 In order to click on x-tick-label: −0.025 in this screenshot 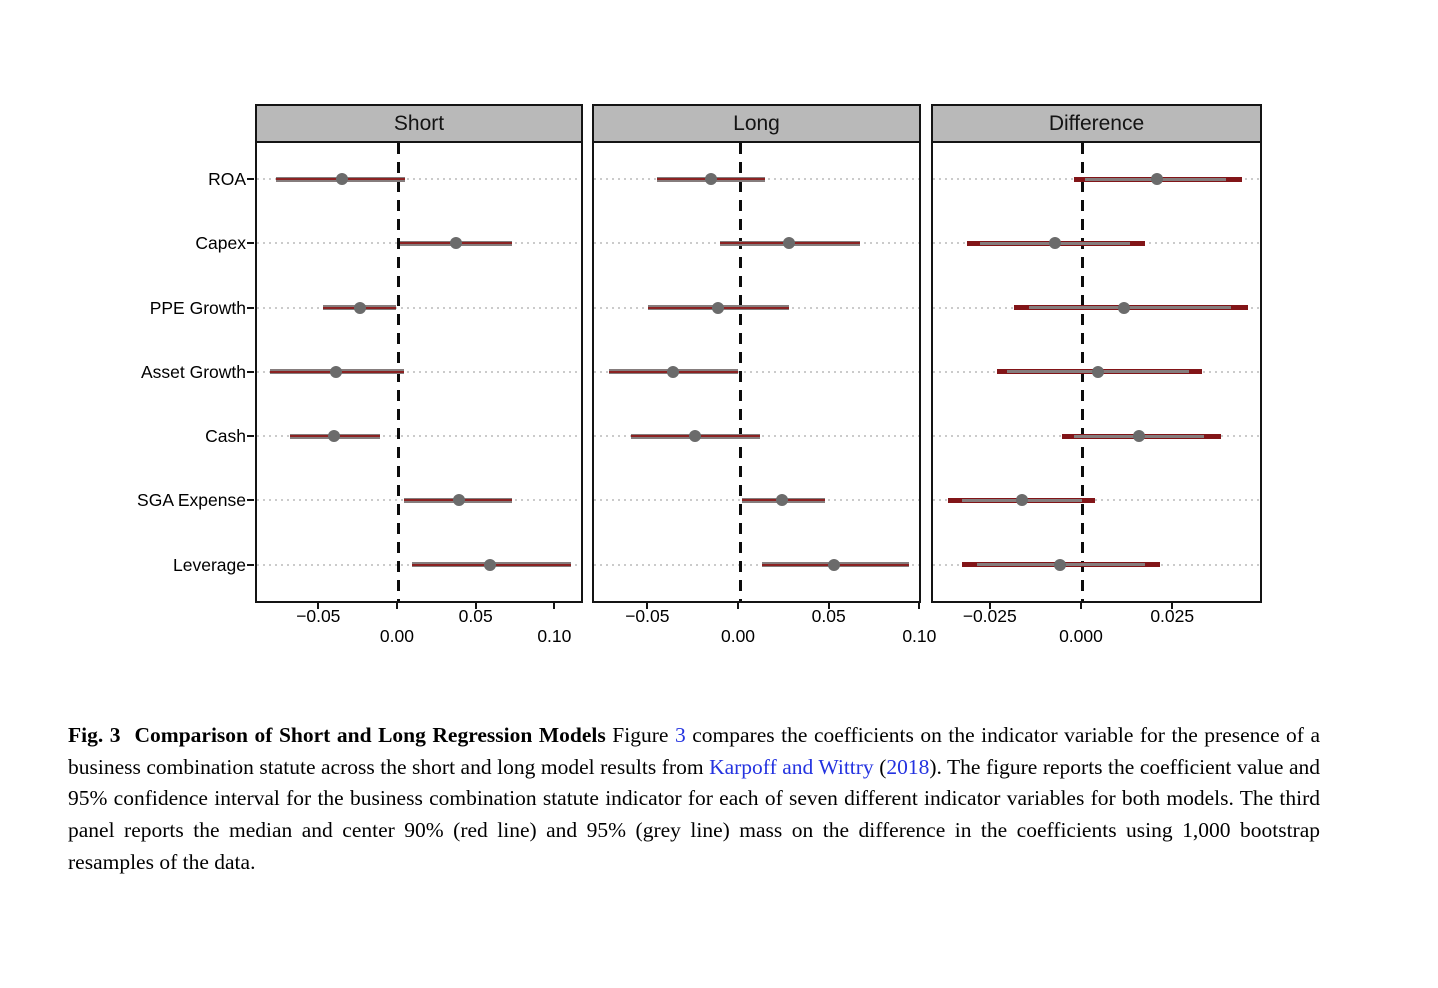, I will do `click(989, 616)`.